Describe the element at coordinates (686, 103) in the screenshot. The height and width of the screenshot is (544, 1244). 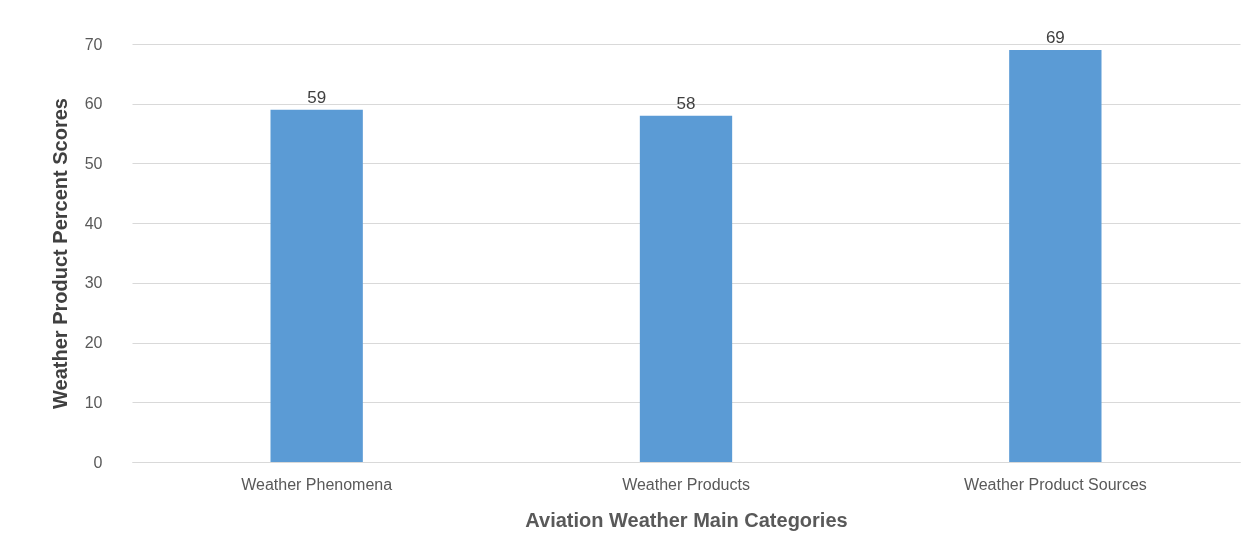
I see `data-label: 58` at that location.